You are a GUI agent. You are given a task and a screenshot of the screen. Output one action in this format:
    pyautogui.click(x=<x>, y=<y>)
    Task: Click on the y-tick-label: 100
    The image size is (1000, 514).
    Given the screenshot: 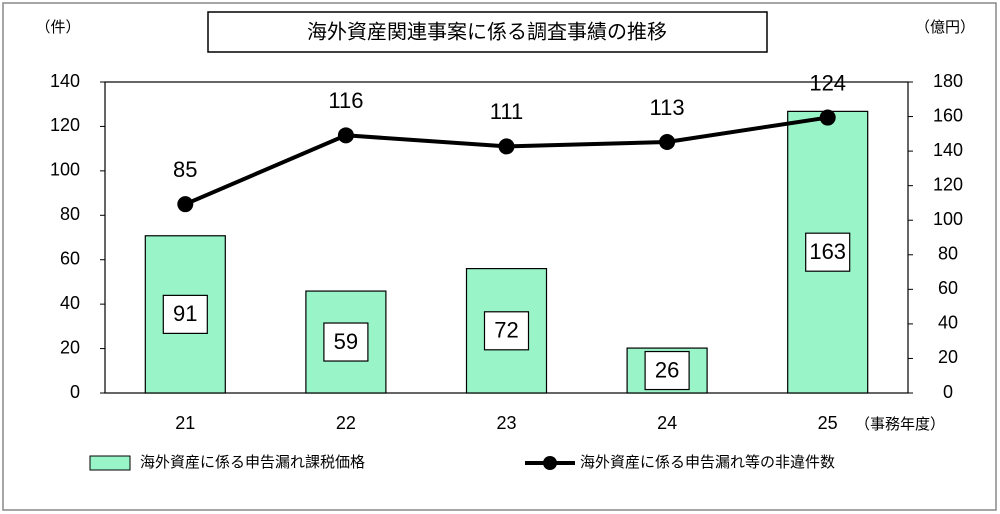 What is the action you would take?
    pyautogui.click(x=65, y=170)
    